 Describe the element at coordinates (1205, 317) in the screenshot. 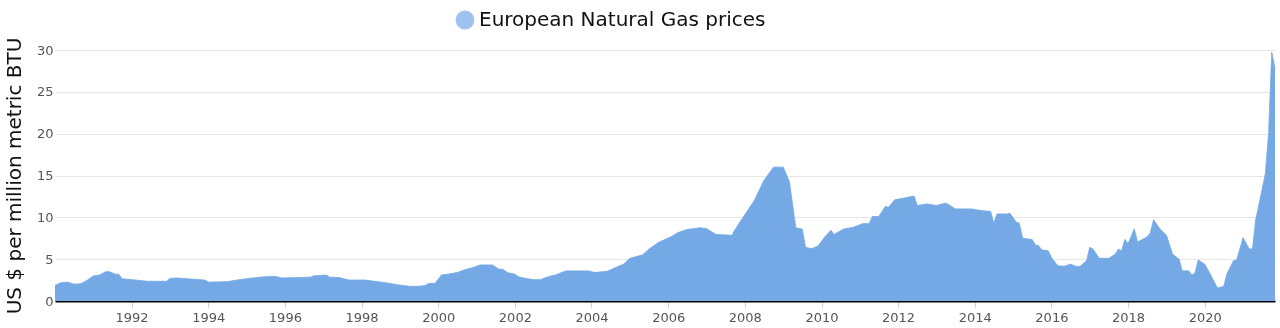

I see `x-tick-label: 2020` at that location.